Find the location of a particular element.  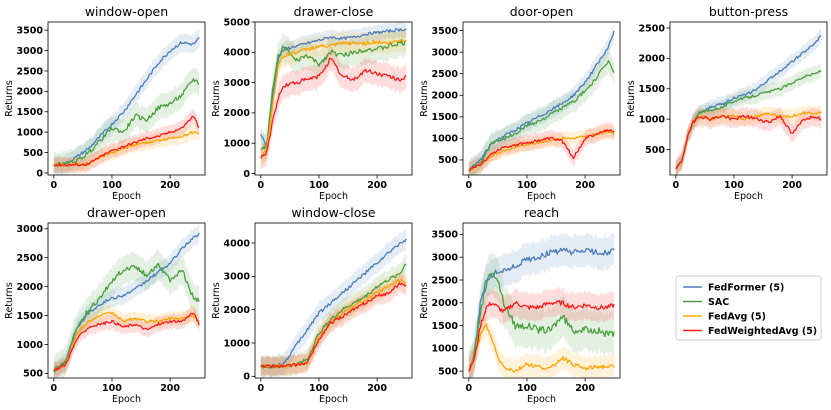

subplot-title: button-press is located at coordinates (748, 11).